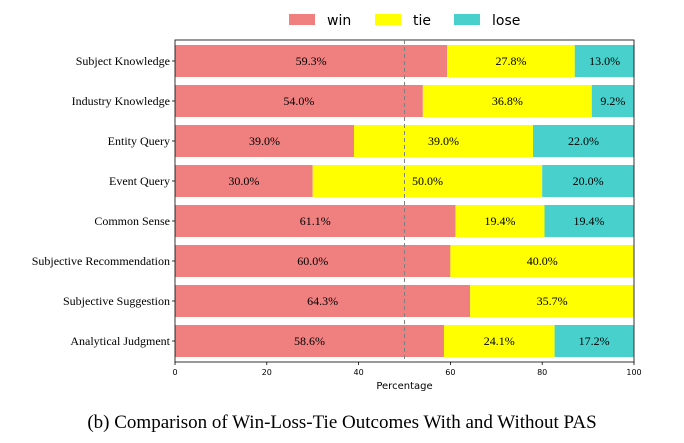 This screenshot has height=443, width=684. I want to click on category-label-2: Entity Query, so click(139, 141).